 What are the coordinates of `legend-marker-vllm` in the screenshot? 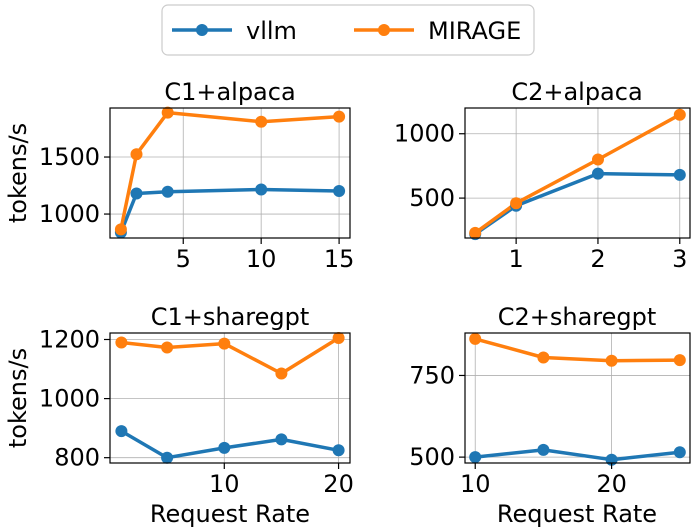 It's located at (202, 30).